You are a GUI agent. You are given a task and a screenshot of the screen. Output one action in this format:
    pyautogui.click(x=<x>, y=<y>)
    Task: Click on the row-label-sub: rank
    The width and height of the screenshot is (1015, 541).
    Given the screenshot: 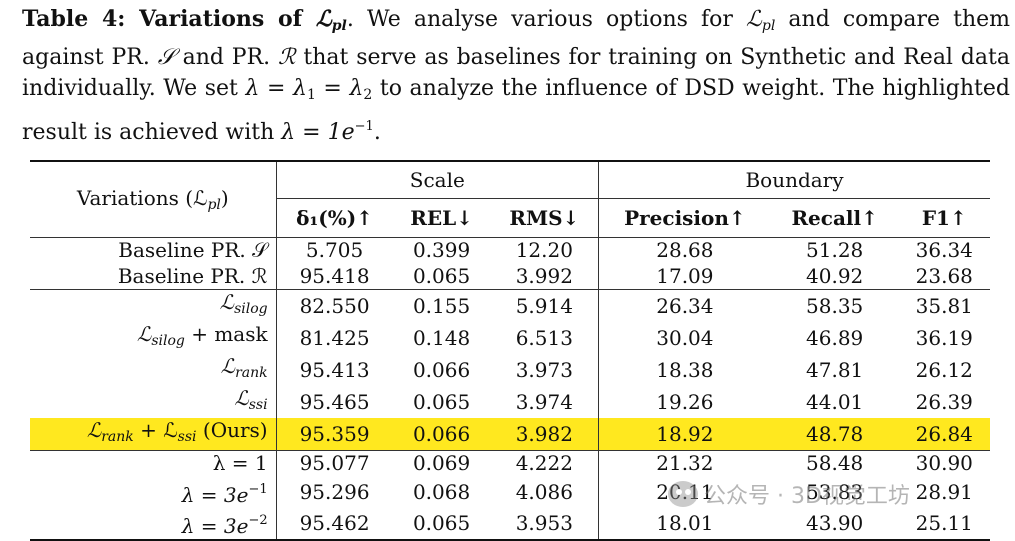 What is the action you would take?
    pyautogui.click(x=117, y=437)
    